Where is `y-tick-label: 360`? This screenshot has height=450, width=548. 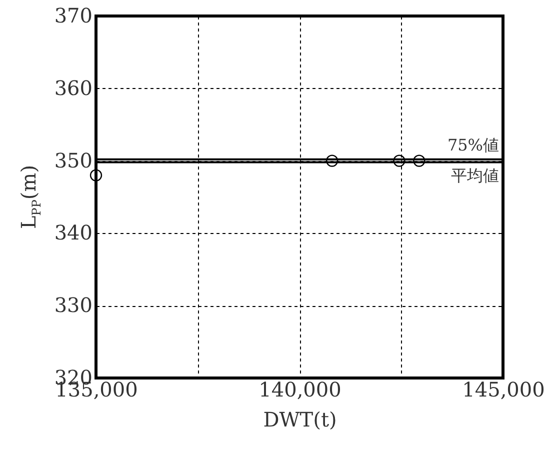 y-tick-label: 360 is located at coordinates (73, 88).